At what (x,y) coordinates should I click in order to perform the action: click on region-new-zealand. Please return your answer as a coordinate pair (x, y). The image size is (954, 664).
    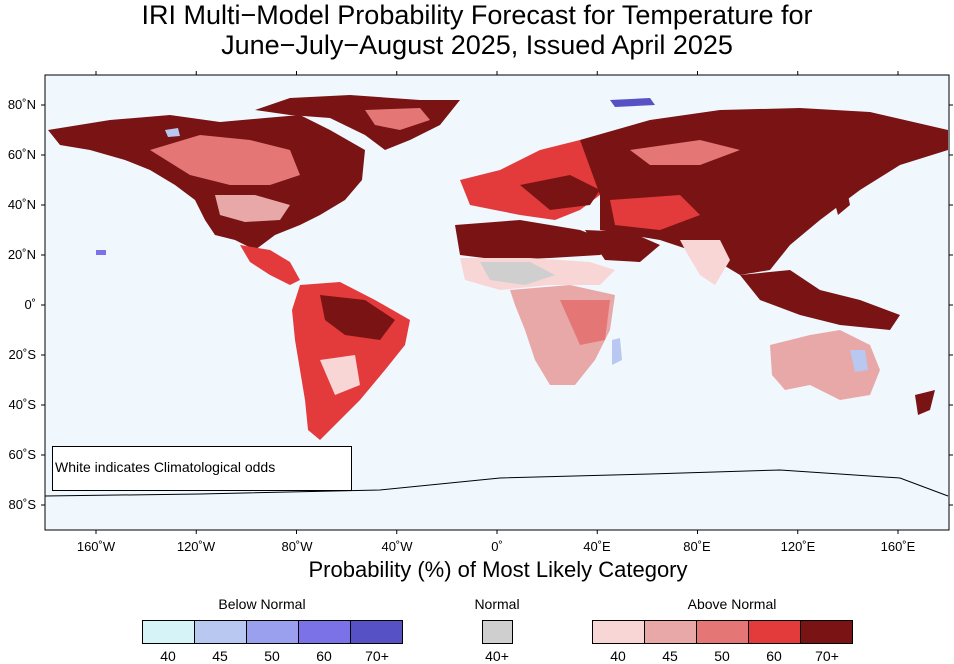
    Looking at the image, I should click on (925, 402).